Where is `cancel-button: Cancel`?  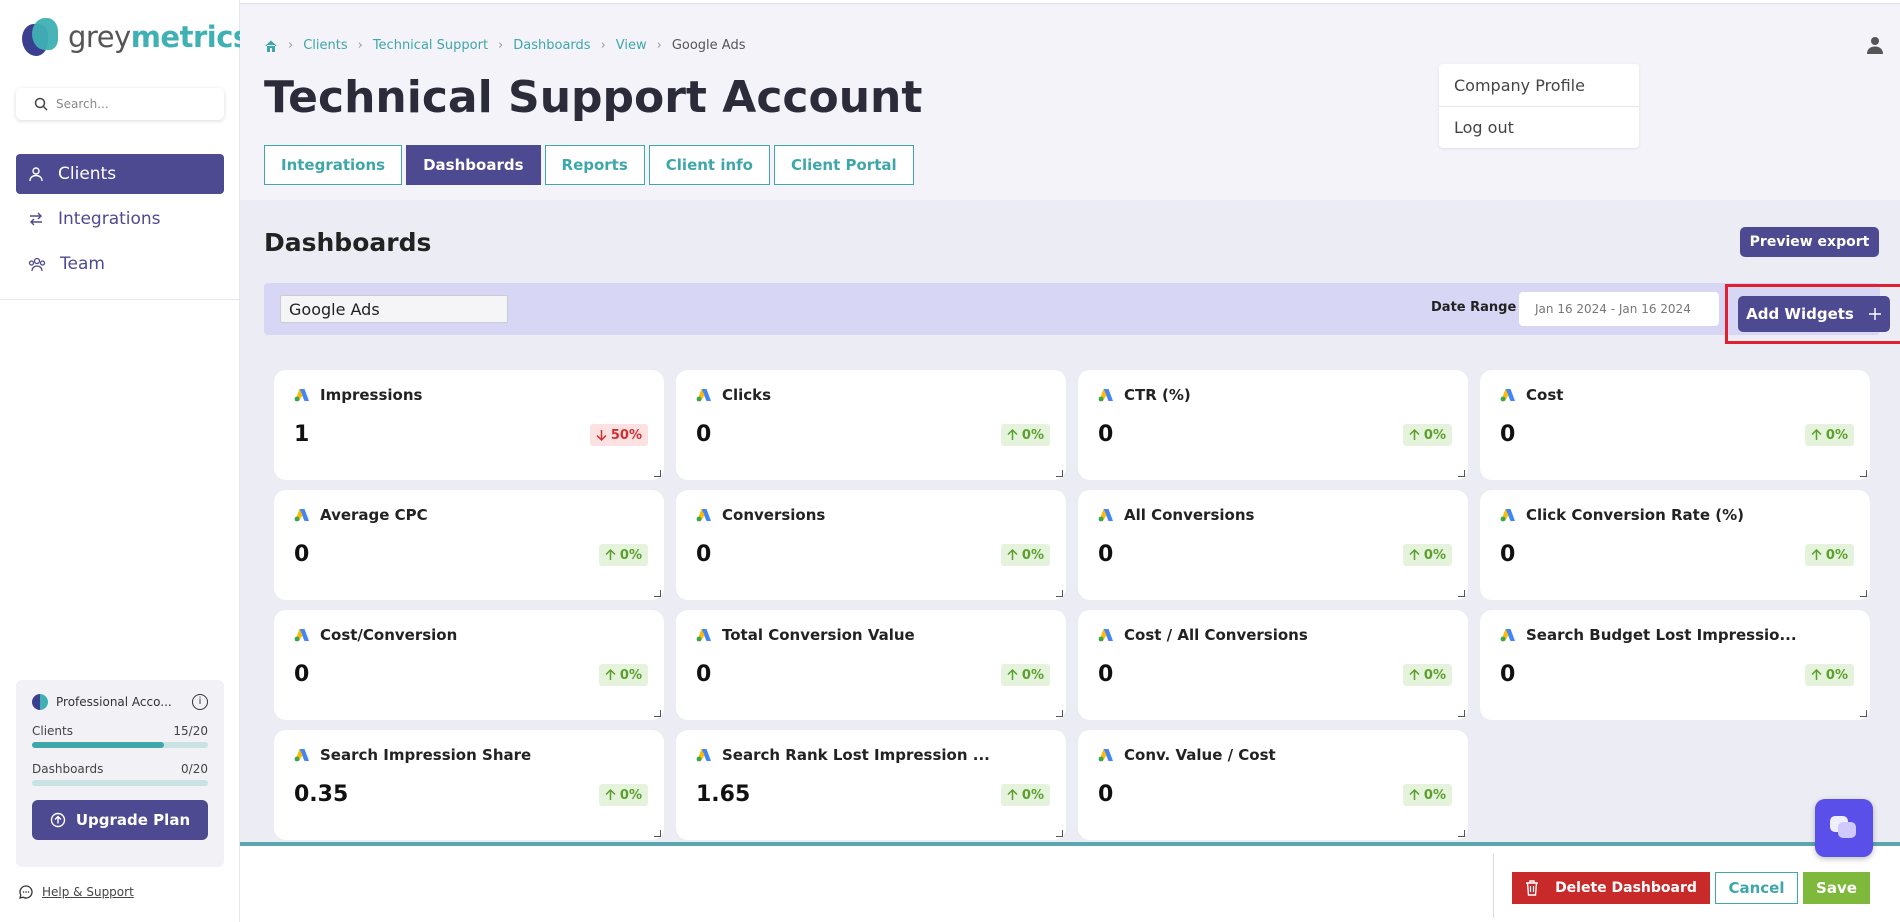 cancel-button: Cancel is located at coordinates (1756, 888).